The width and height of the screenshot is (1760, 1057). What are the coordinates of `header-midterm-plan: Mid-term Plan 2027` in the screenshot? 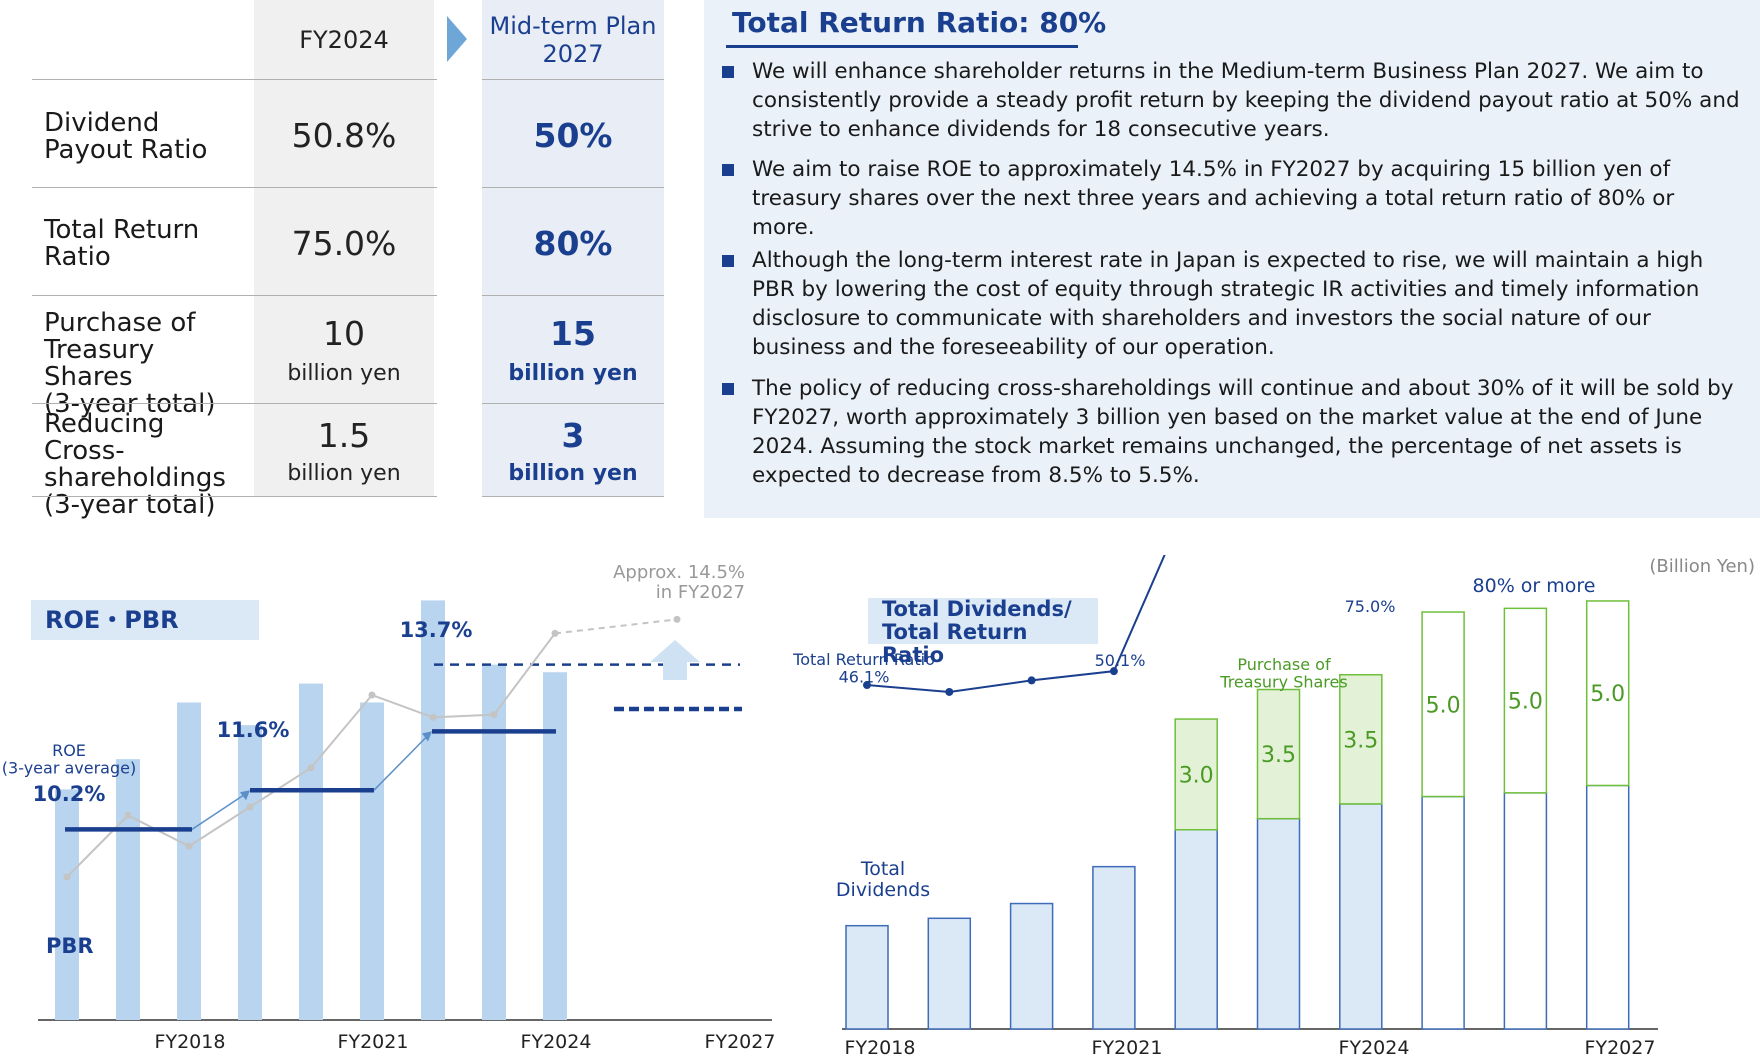 It's located at (573, 39).